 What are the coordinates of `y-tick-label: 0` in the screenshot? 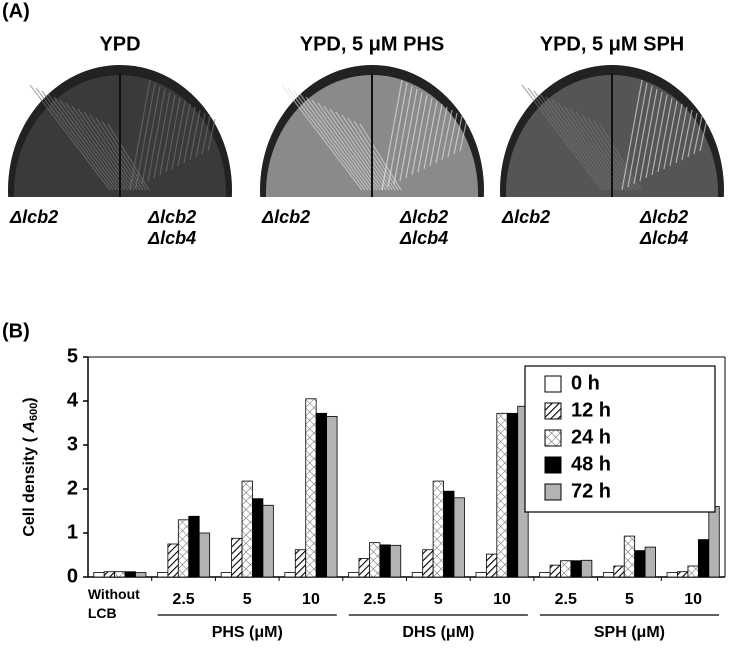 It's located at (72, 576).